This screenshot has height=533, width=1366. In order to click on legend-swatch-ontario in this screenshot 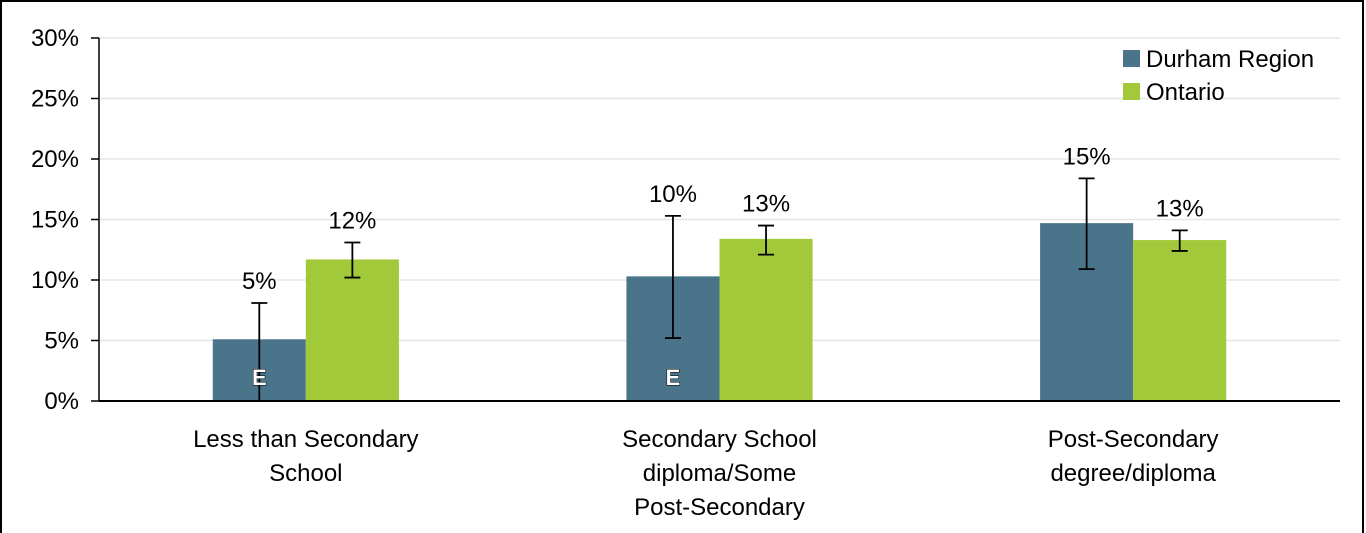, I will do `click(1131, 91)`.